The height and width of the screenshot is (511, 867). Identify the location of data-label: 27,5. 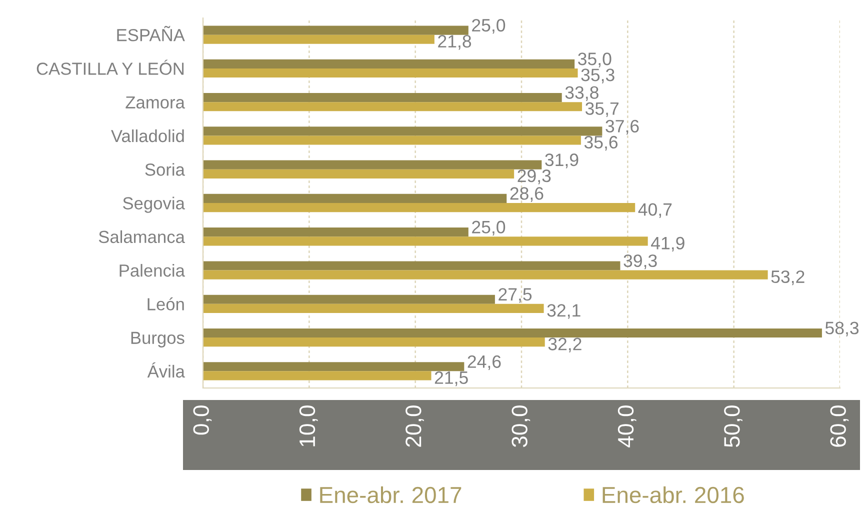
(515, 295).